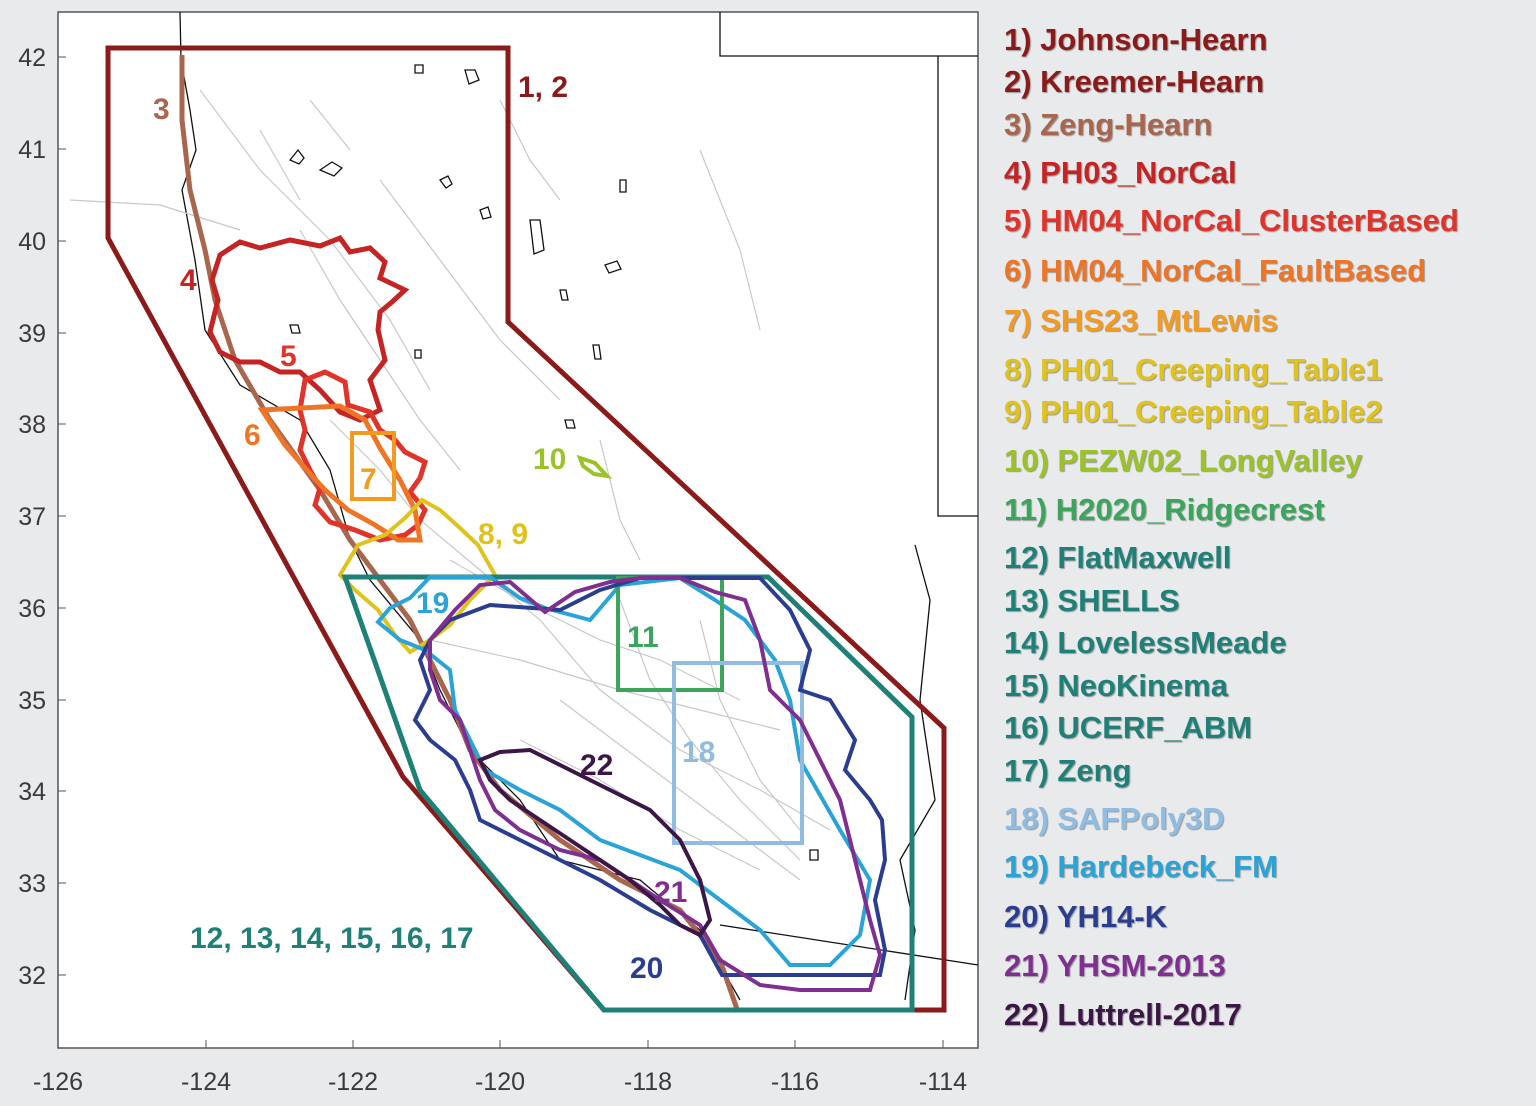 The height and width of the screenshot is (1106, 1536). I want to click on map-label: 10, so click(549, 459).